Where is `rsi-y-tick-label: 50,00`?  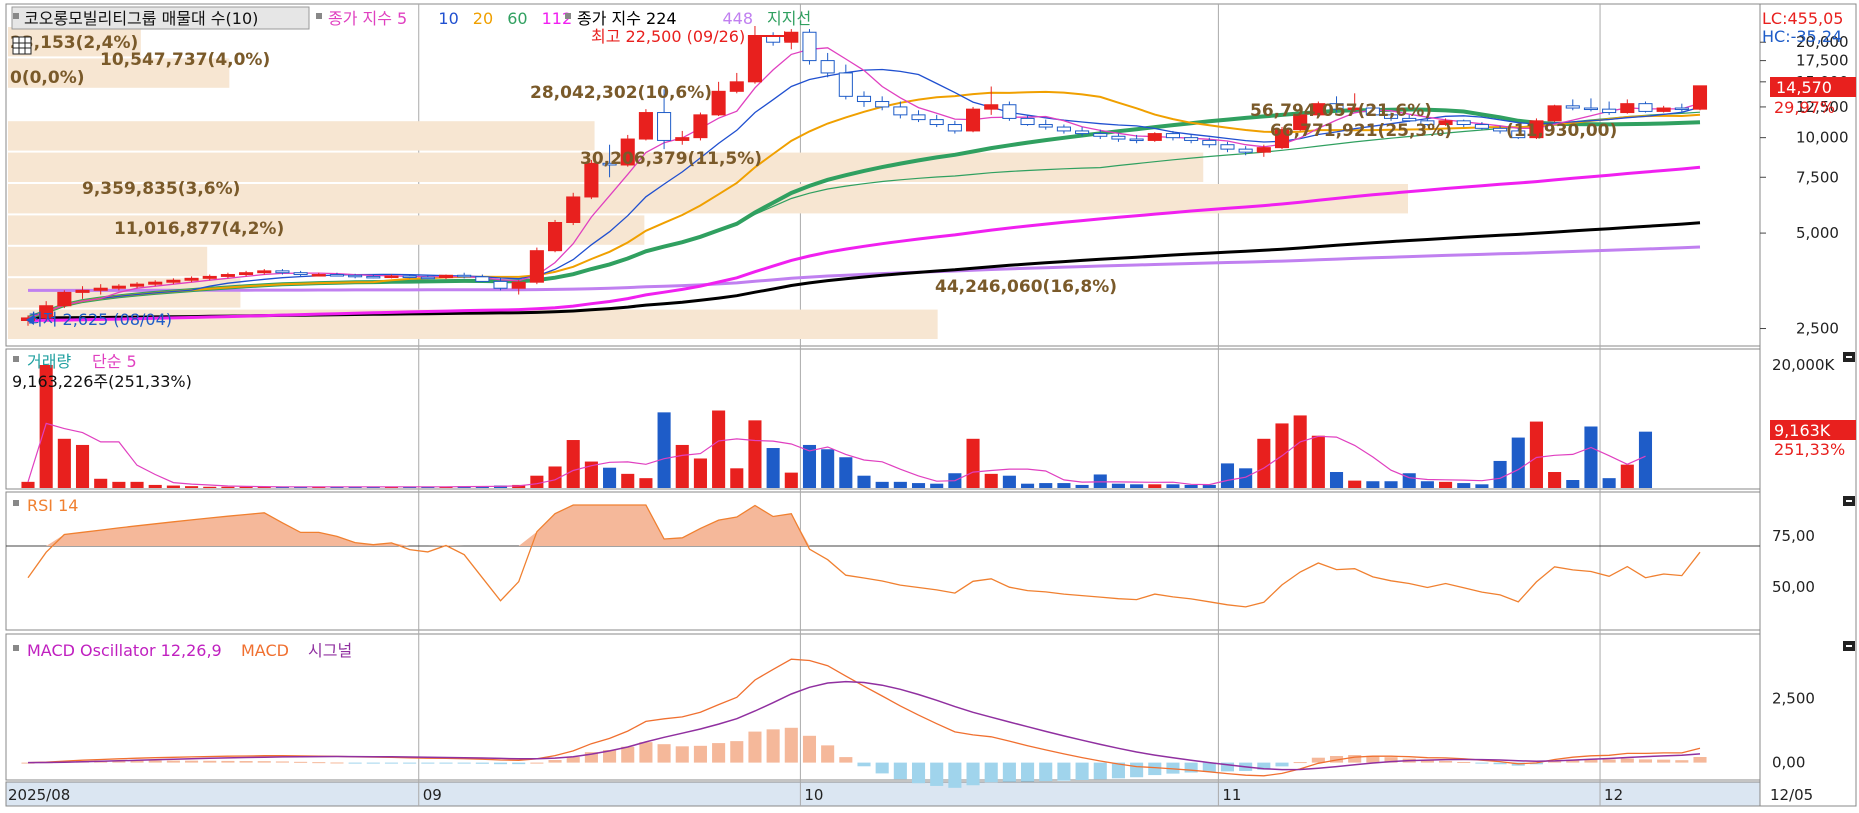 rsi-y-tick-label: 50,00 is located at coordinates (1793, 587).